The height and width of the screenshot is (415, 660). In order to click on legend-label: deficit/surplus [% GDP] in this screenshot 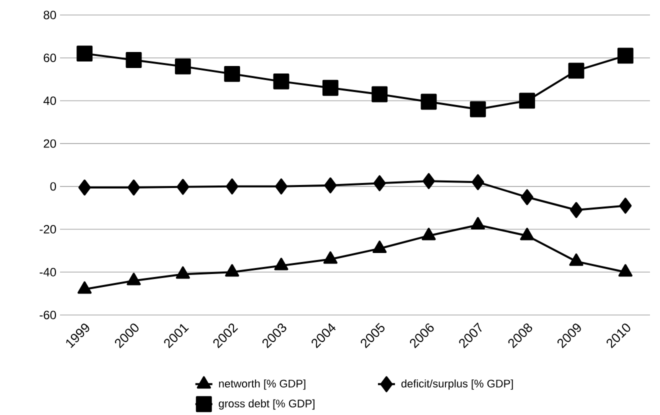, I will do `click(457, 384)`.